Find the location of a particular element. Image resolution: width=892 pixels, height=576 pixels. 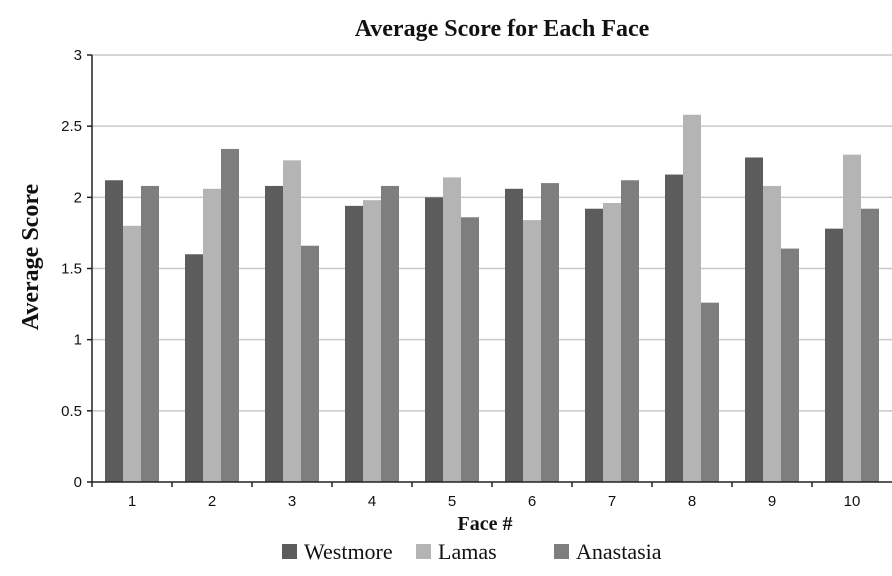

x-tick-label: 4 is located at coordinates (372, 501).